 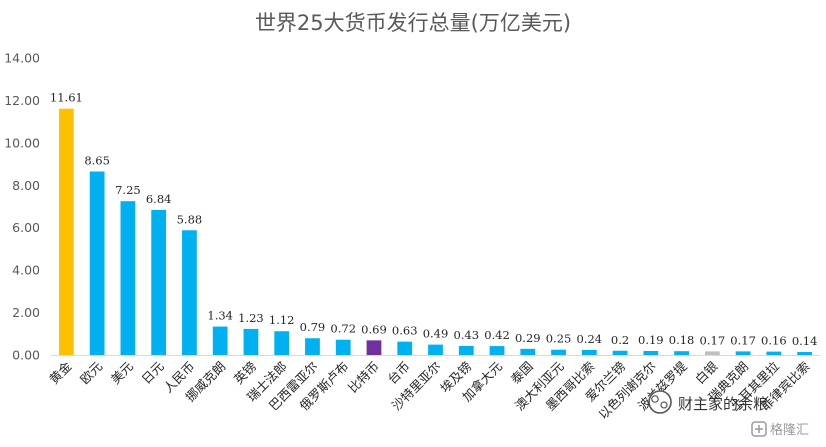 I want to click on data-label: 1.12, so click(x=282, y=320).